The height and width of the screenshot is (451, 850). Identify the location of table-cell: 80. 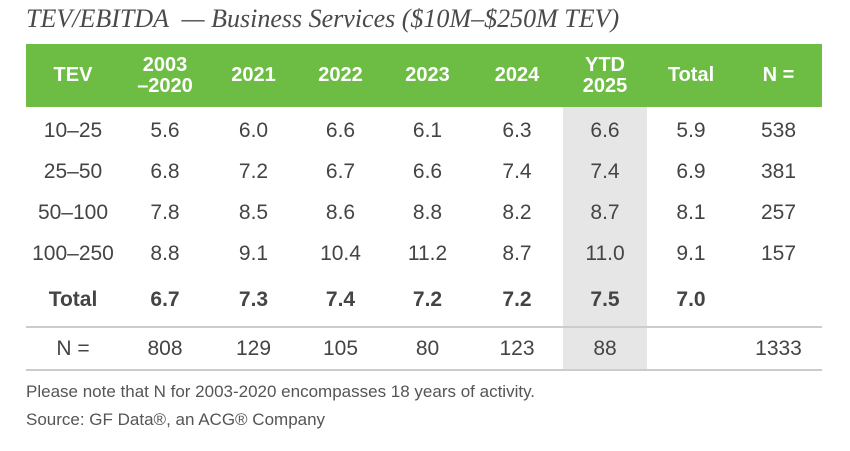
(427, 349).